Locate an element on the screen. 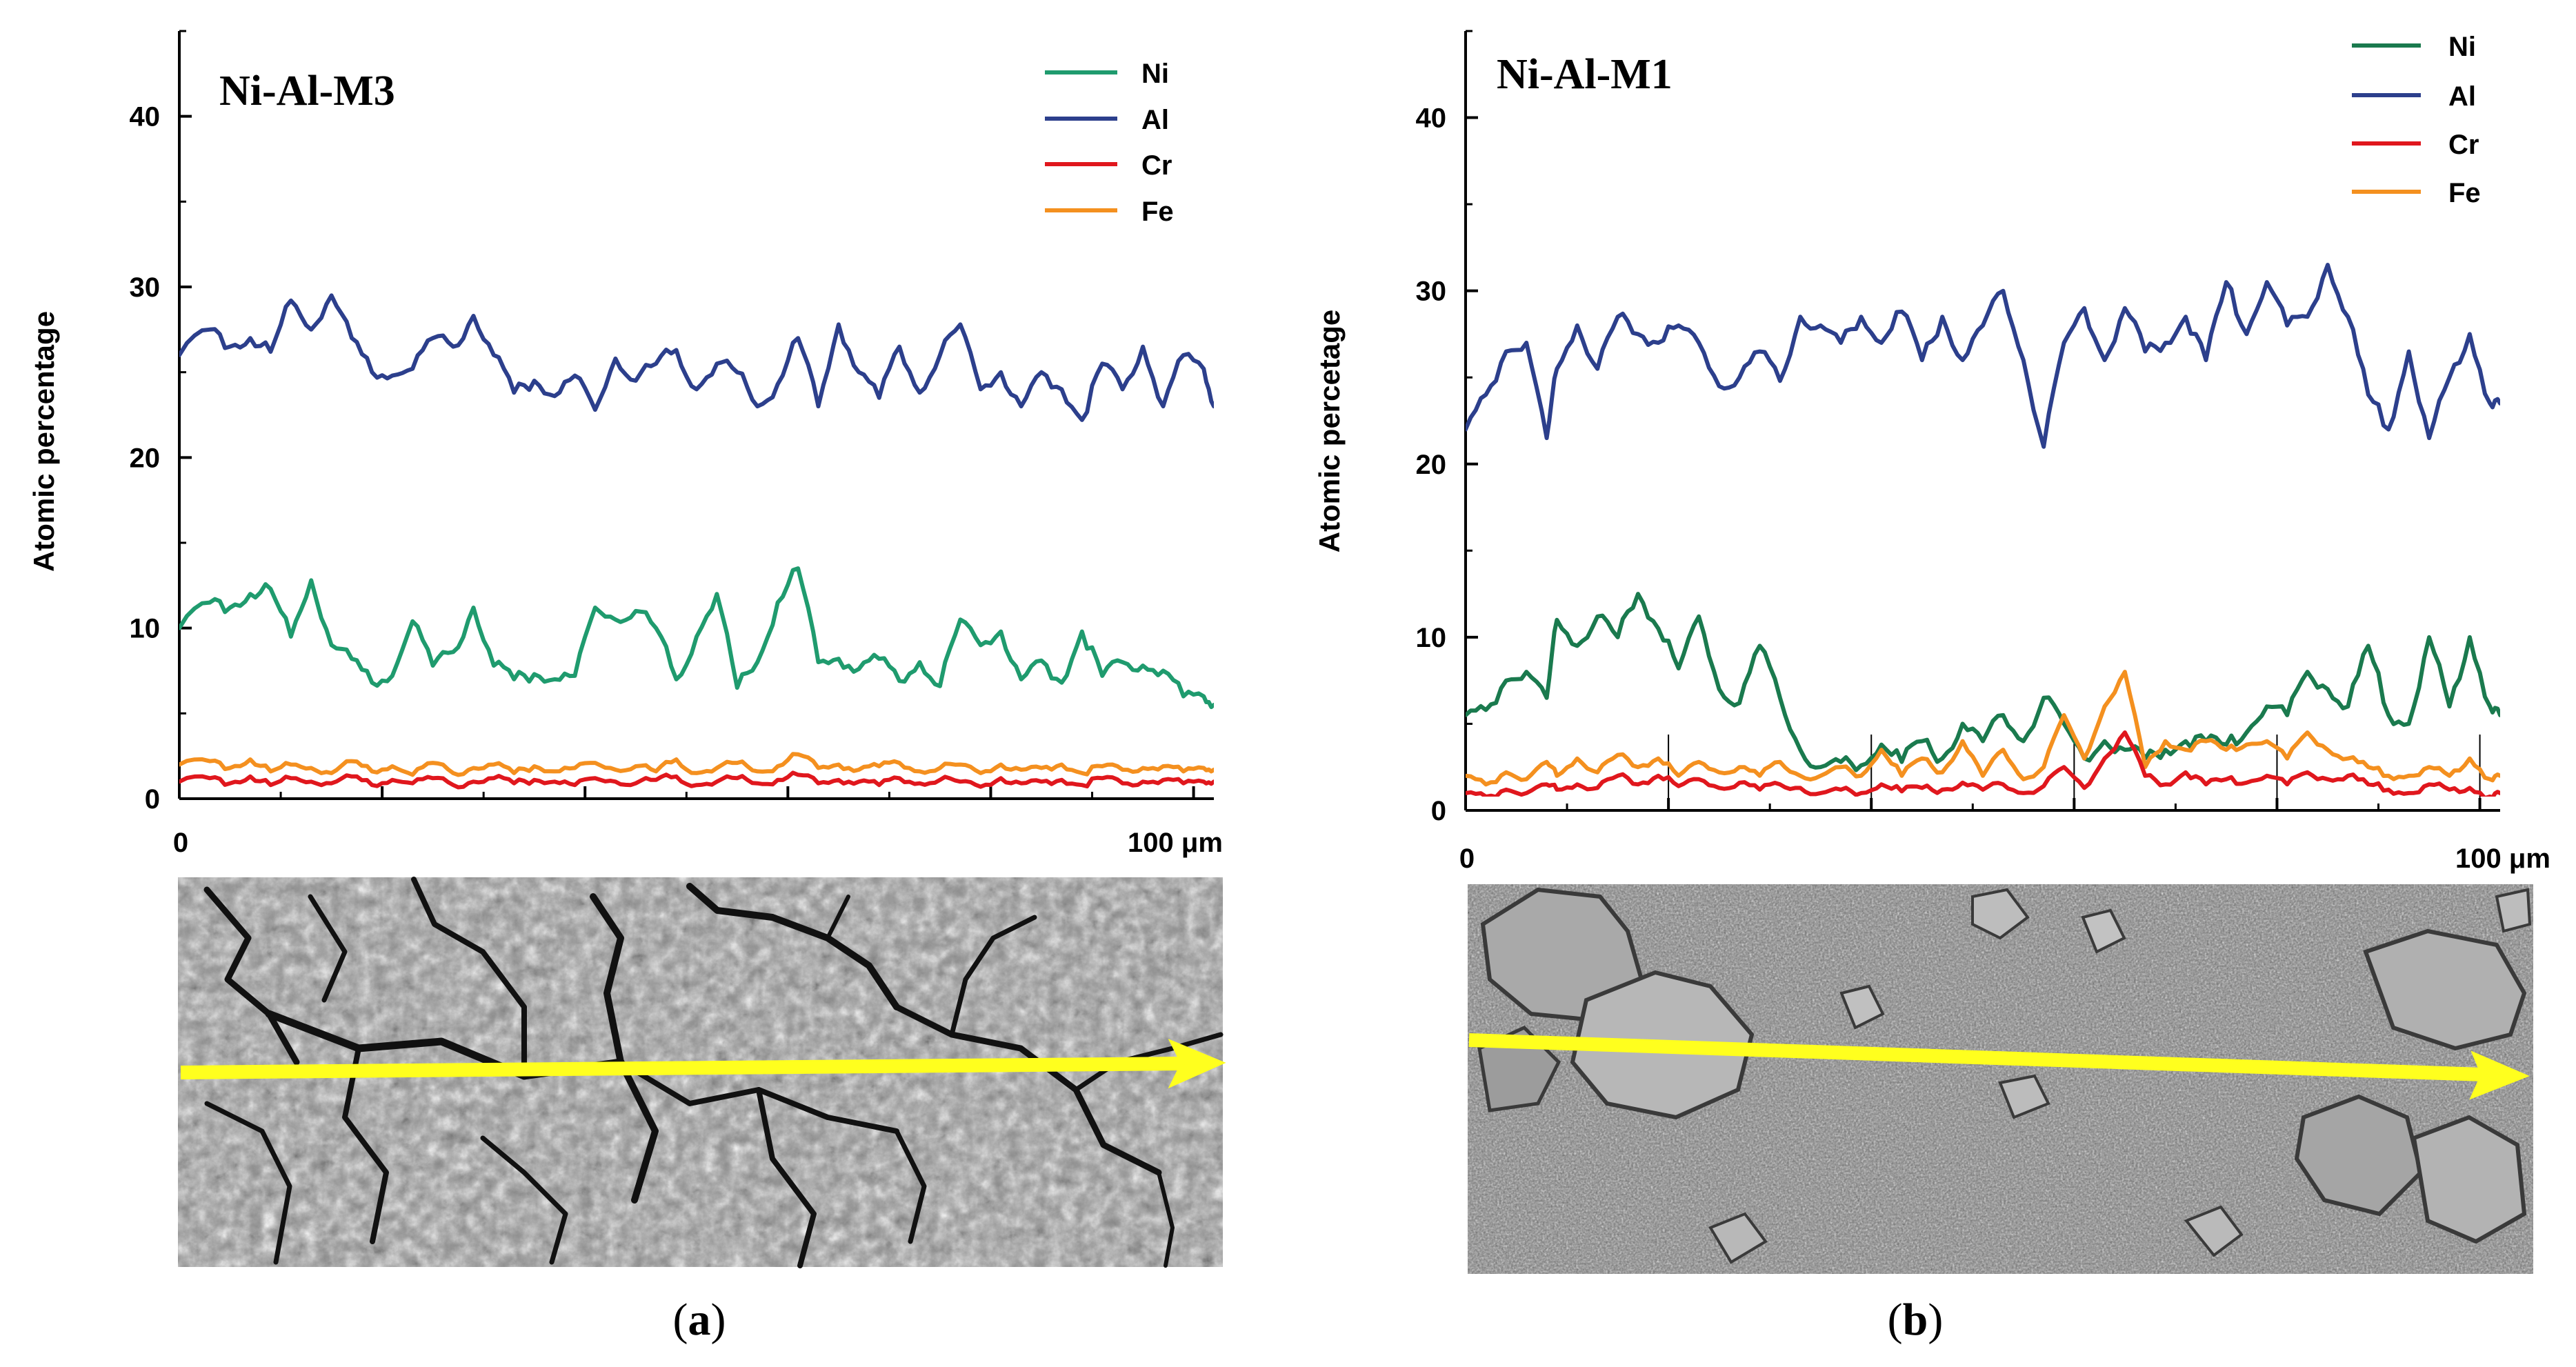 The image size is (2576, 1367). caption-a: (a) is located at coordinates (699, 1320).